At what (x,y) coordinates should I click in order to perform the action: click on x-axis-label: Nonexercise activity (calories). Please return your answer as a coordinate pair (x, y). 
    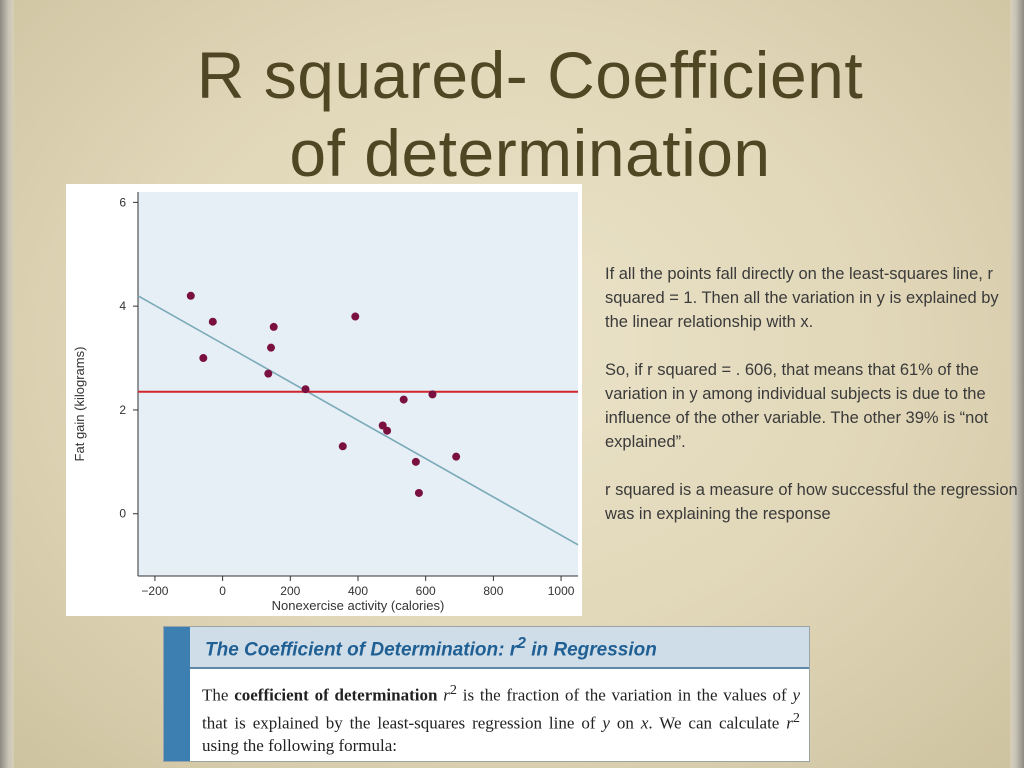
    Looking at the image, I should click on (358, 605).